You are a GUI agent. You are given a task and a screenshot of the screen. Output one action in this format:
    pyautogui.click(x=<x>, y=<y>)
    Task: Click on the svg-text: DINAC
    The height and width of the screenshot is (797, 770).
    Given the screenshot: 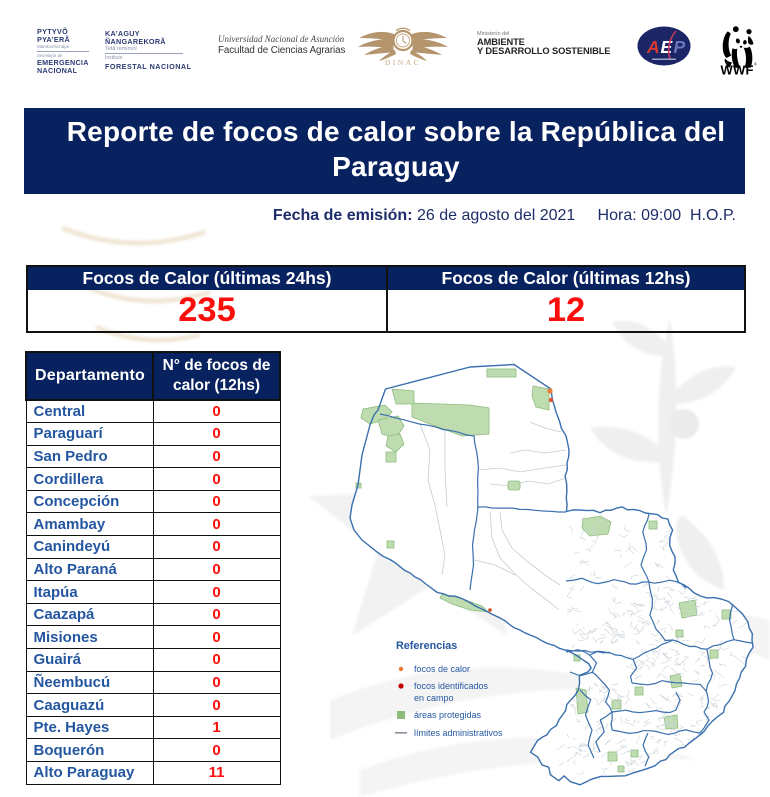 What is the action you would take?
    pyautogui.click(x=403, y=62)
    